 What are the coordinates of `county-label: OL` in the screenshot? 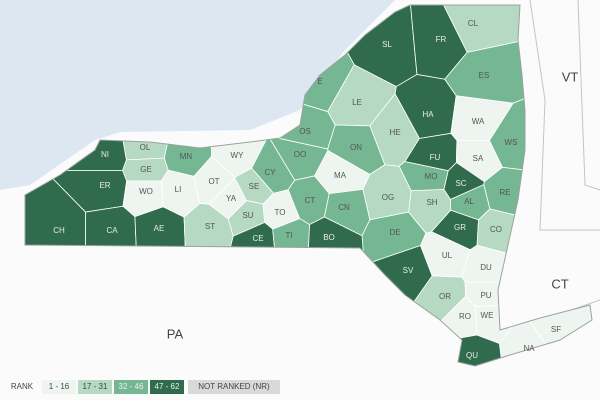 It's located at (145, 147).